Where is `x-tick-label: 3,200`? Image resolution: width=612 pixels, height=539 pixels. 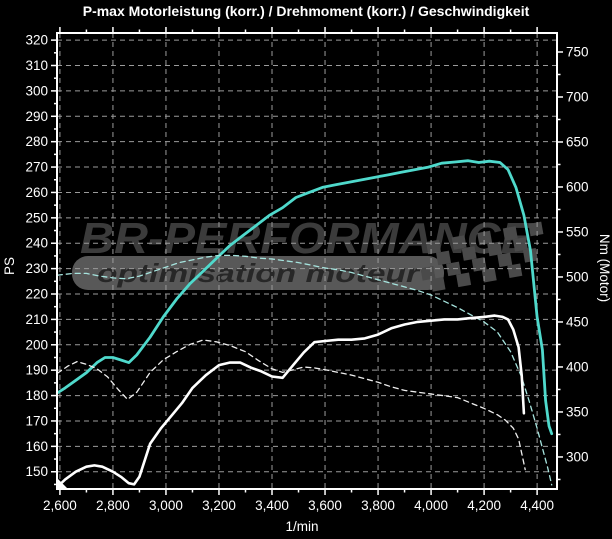 x-tick-label: 3,200 is located at coordinates (219, 505).